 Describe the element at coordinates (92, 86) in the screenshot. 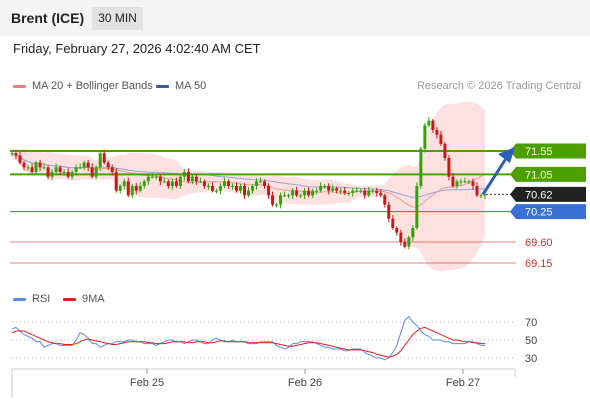

I see `legend-bollinger-label: MA 20 + Bollinger Bands` at that location.